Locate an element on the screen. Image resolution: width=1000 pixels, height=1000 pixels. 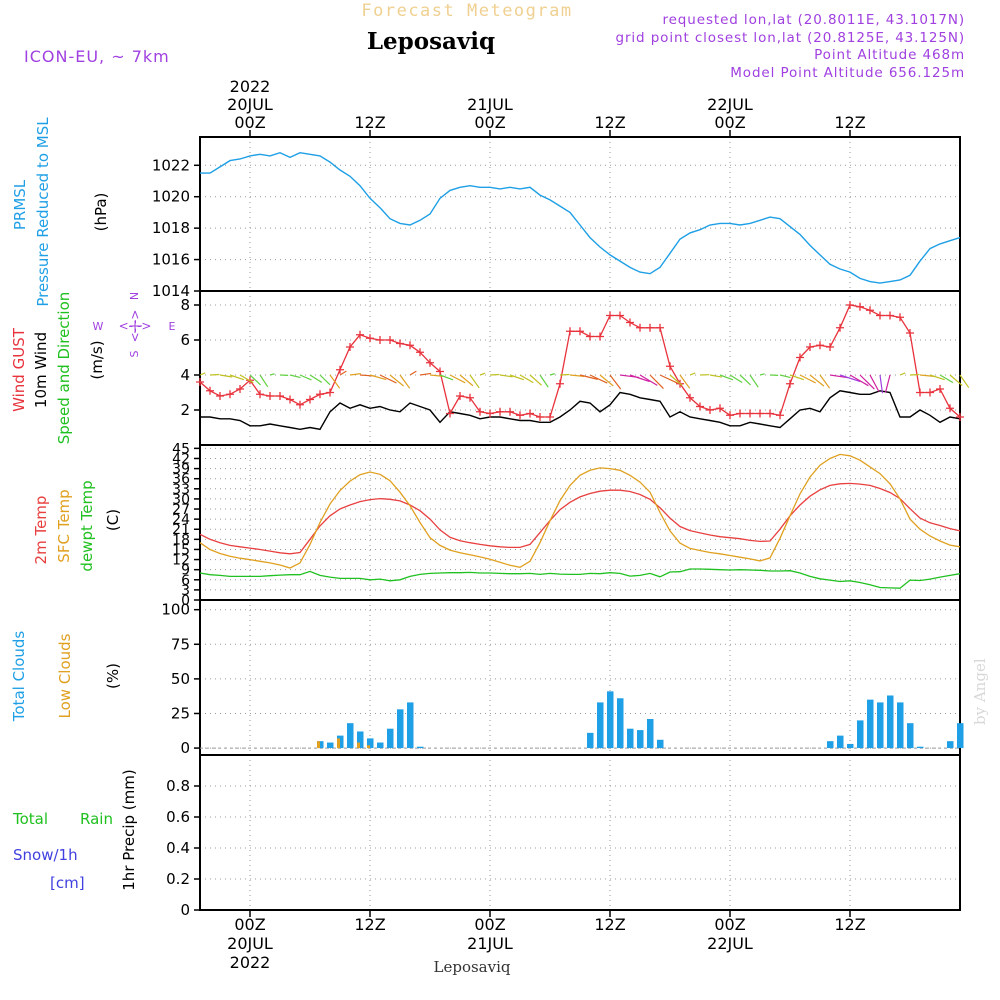
wind-unit: (m/s) is located at coordinates (97, 359).